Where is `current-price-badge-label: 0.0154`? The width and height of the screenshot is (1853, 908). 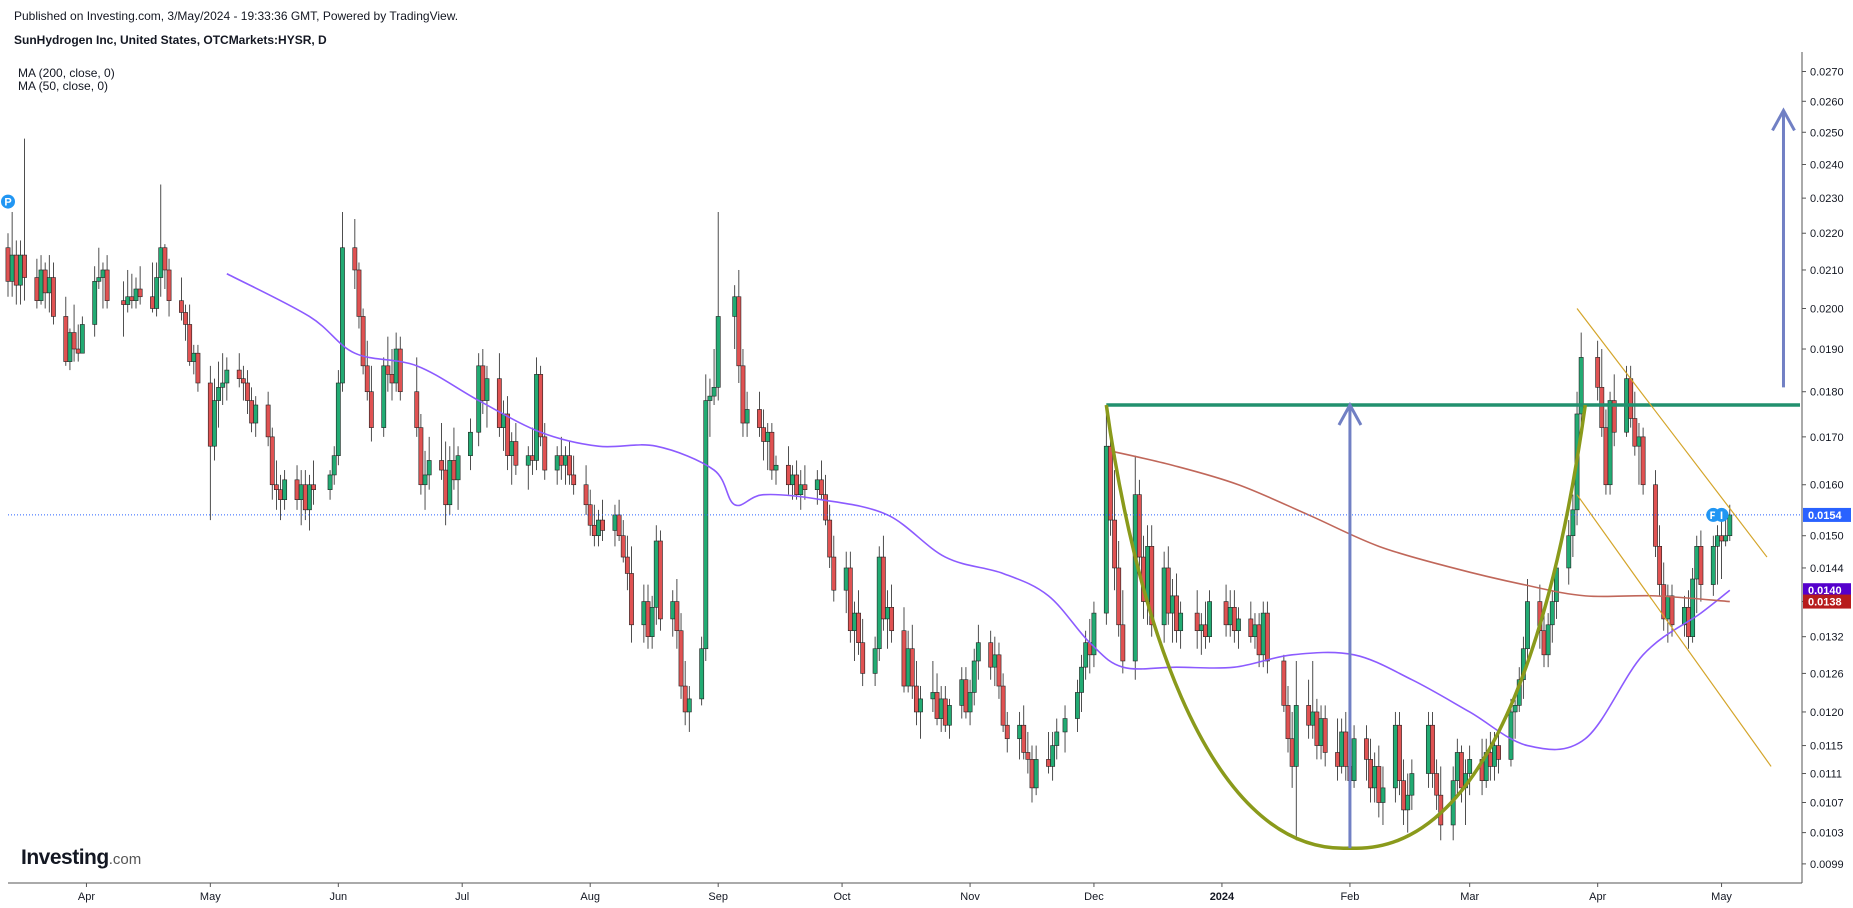
current-price-badge-label: 0.0154 is located at coordinates (1825, 516).